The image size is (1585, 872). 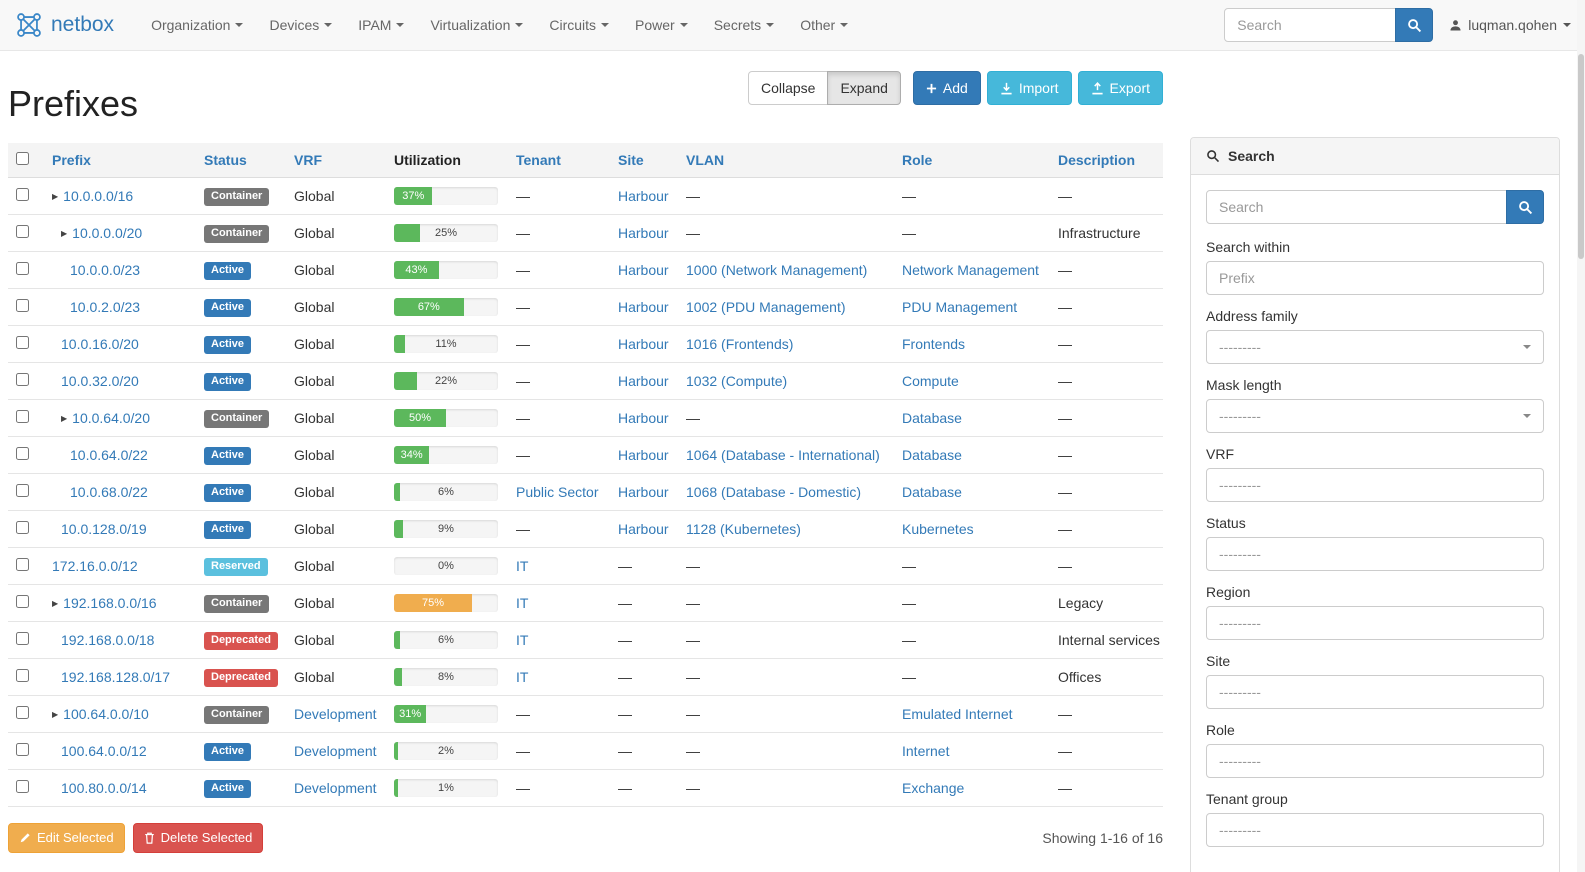 I want to click on prefix-link: 10.0.0.0/16, so click(x=98, y=196).